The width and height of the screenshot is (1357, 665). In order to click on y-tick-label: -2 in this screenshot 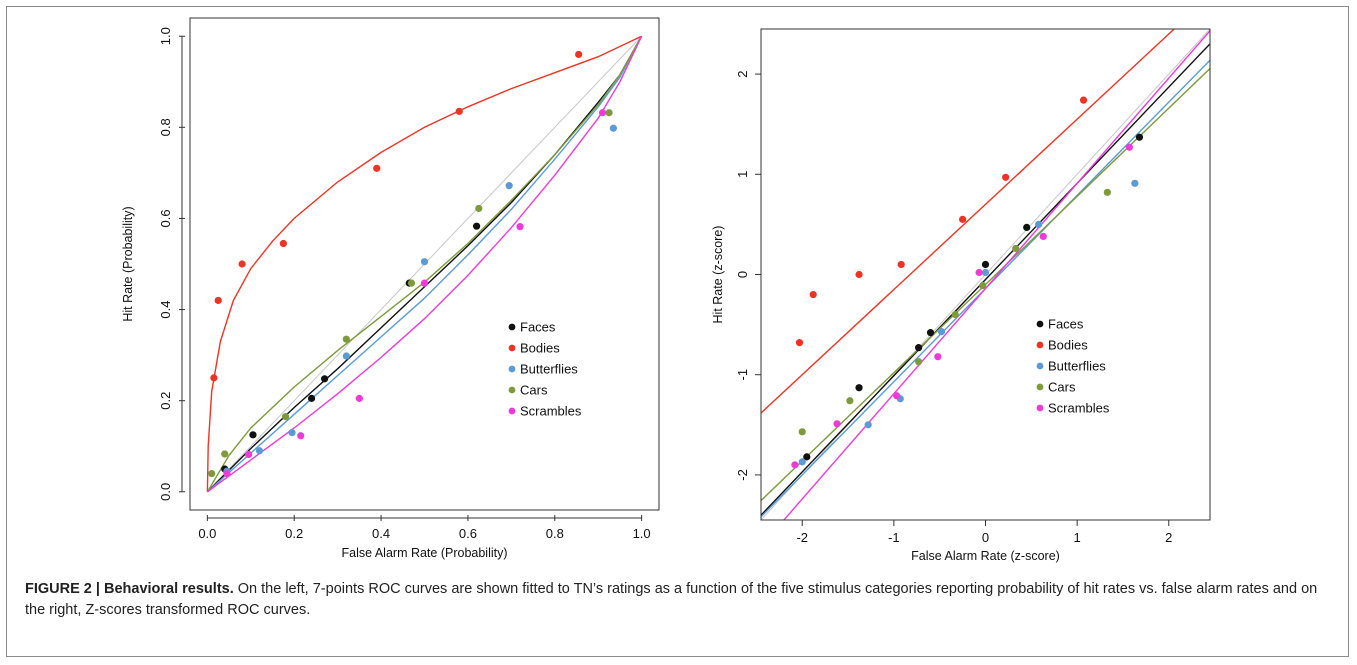, I will do `click(742, 475)`.